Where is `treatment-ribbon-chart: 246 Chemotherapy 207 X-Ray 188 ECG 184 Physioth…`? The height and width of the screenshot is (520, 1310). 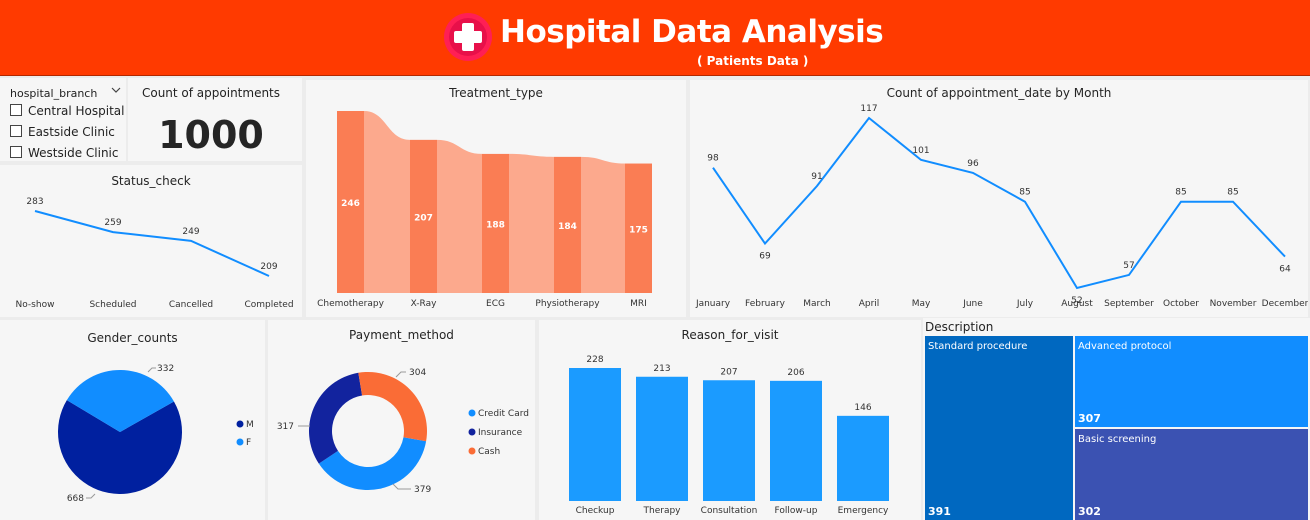 treatment-ribbon-chart: 246 Chemotherapy 207 X-Ray 188 ECG 184 Physioth… is located at coordinates (484, 210).